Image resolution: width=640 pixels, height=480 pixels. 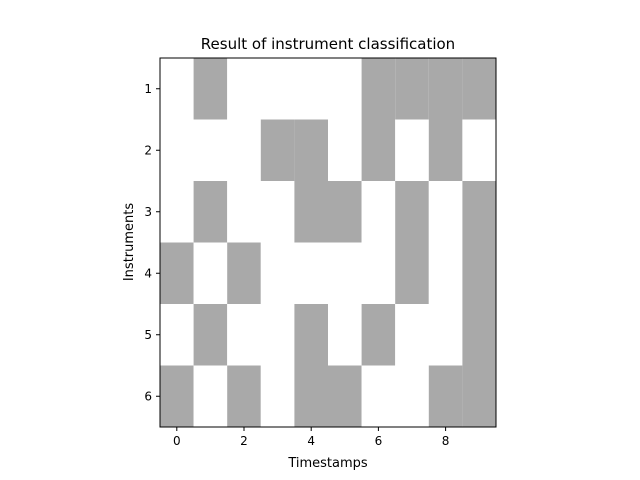 What do you see at coordinates (328, 44) in the screenshot?
I see `chart-title: Result of instrument classification` at bounding box center [328, 44].